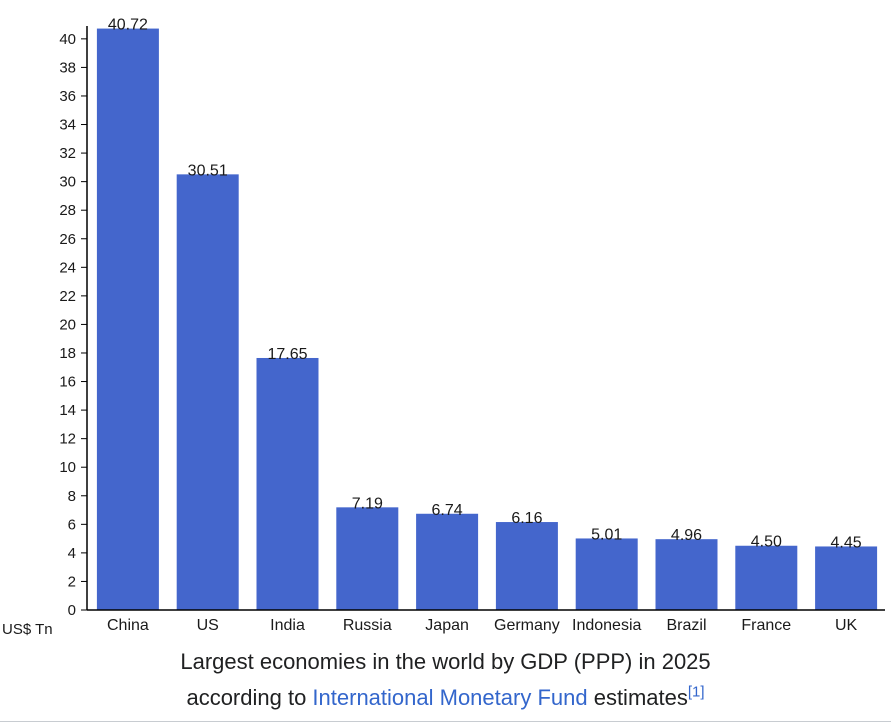 This screenshot has height=726, width=891. What do you see at coordinates (67, 96) in the screenshot?
I see `y-tick-label: 36` at bounding box center [67, 96].